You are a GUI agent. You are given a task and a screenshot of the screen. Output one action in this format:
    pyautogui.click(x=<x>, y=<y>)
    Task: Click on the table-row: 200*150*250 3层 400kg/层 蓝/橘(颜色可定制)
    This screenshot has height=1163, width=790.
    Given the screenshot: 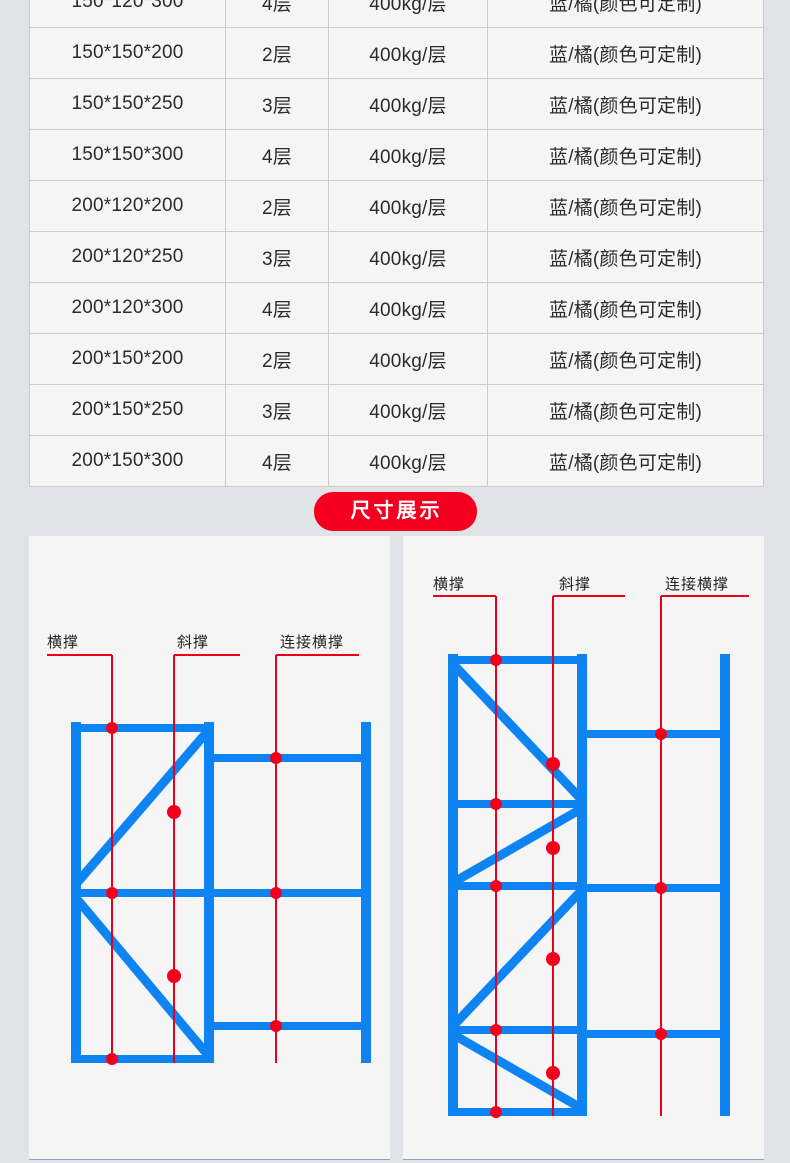 What is the action you would take?
    pyautogui.click(x=396, y=410)
    